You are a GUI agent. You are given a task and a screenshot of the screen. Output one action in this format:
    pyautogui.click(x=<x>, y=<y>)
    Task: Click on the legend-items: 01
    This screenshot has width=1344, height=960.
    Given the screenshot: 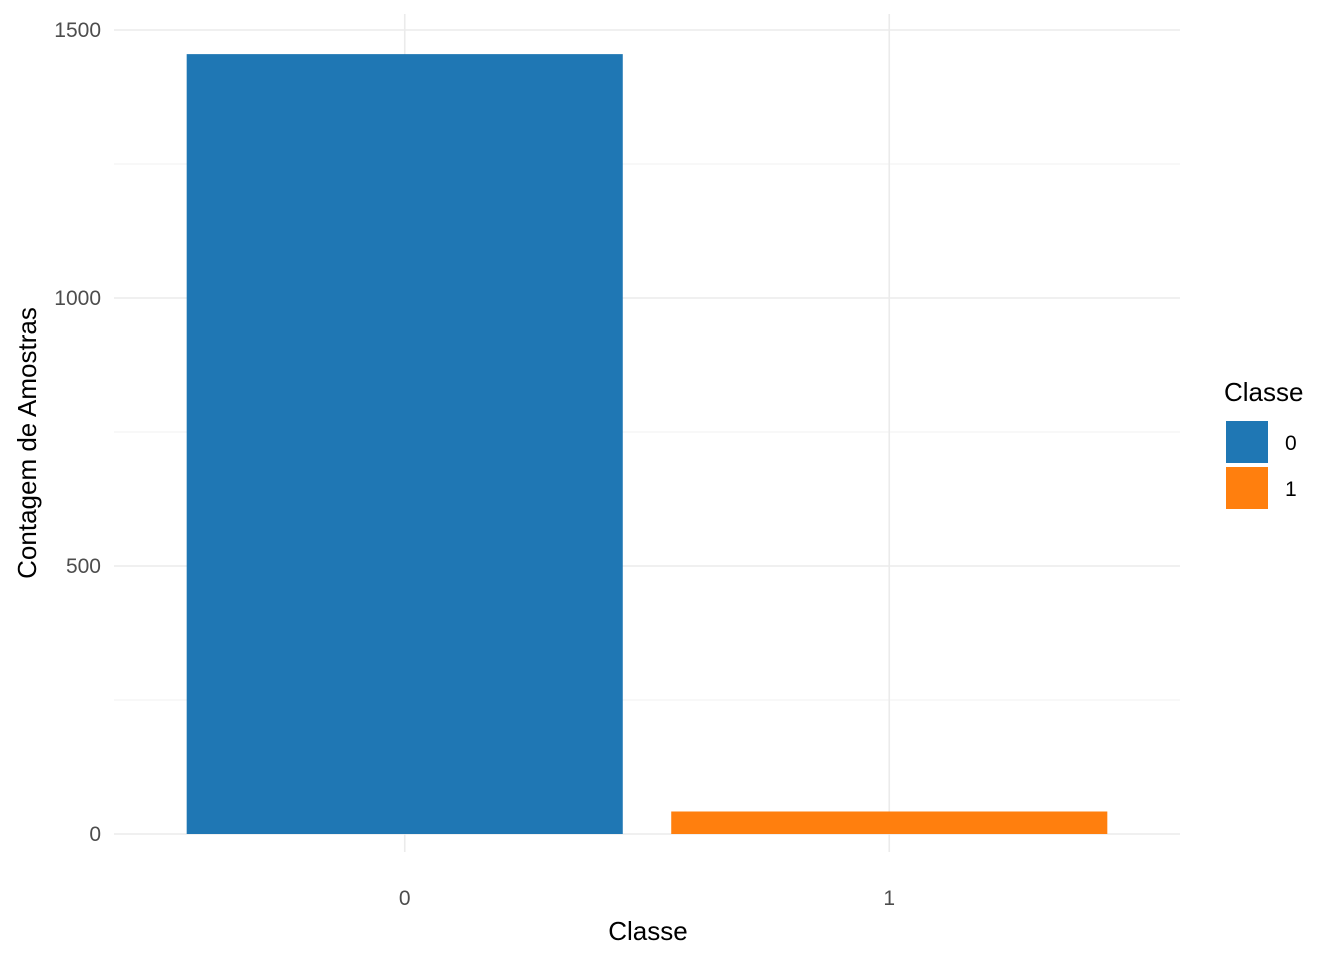 What is the action you would take?
    pyautogui.click(x=1261, y=465)
    